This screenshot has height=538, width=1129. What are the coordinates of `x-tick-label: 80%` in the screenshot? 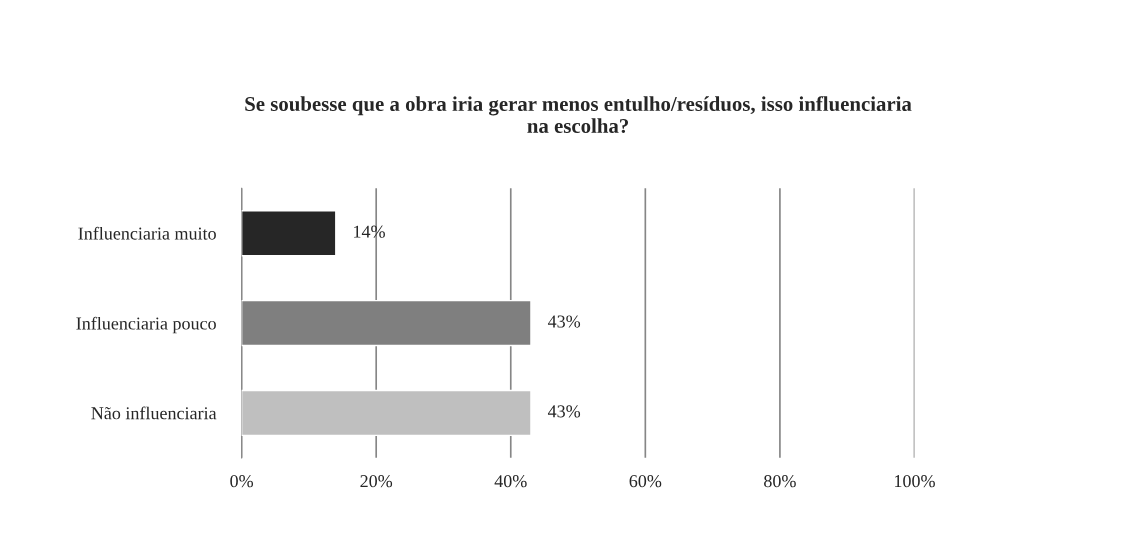 It's located at (780, 481).